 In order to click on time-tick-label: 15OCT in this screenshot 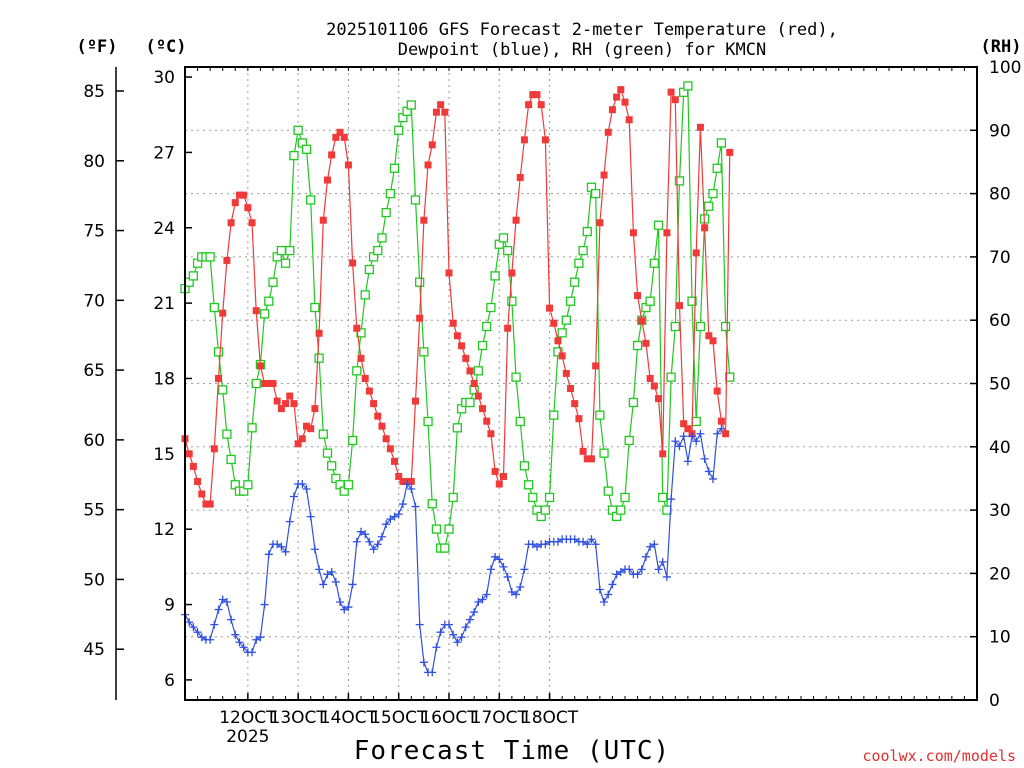, I will do `click(399, 718)`.